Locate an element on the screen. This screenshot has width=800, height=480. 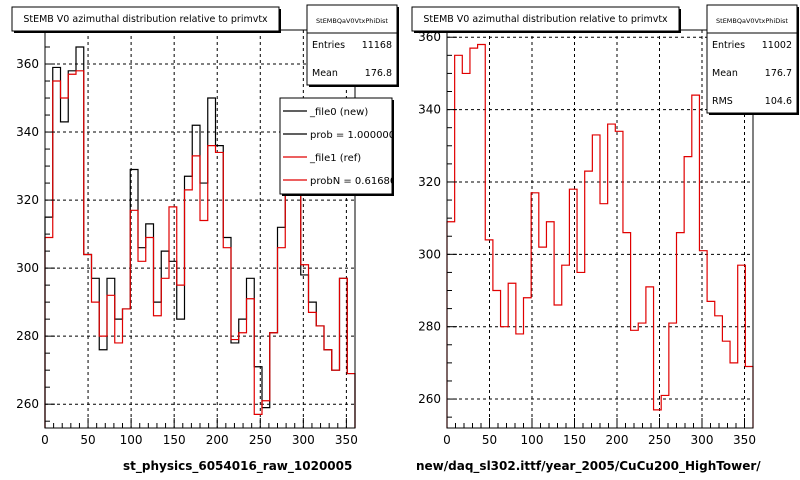
stats-value: 11168 is located at coordinates (377, 45).